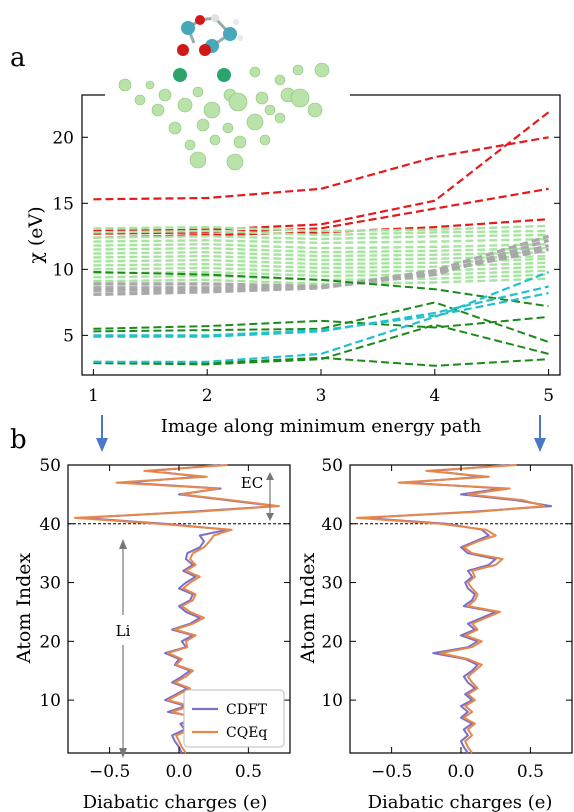 Image resolution: width=574 pixels, height=812 pixels. Describe the element at coordinates (18, 440) in the screenshot. I see `panel-b-label: b` at that location.